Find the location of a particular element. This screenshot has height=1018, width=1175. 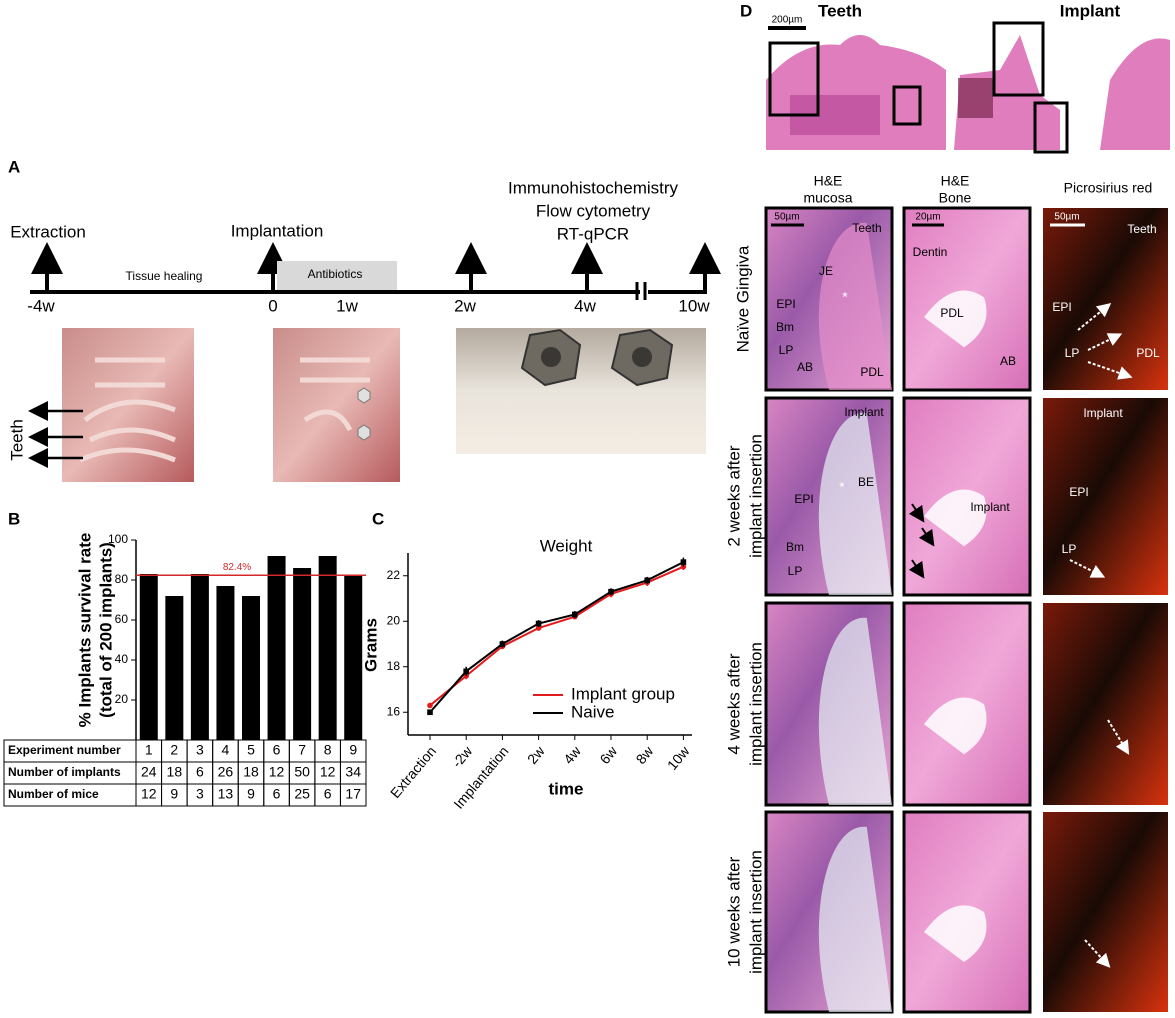

row-label: Naïve Gingiva is located at coordinates (742, 298).